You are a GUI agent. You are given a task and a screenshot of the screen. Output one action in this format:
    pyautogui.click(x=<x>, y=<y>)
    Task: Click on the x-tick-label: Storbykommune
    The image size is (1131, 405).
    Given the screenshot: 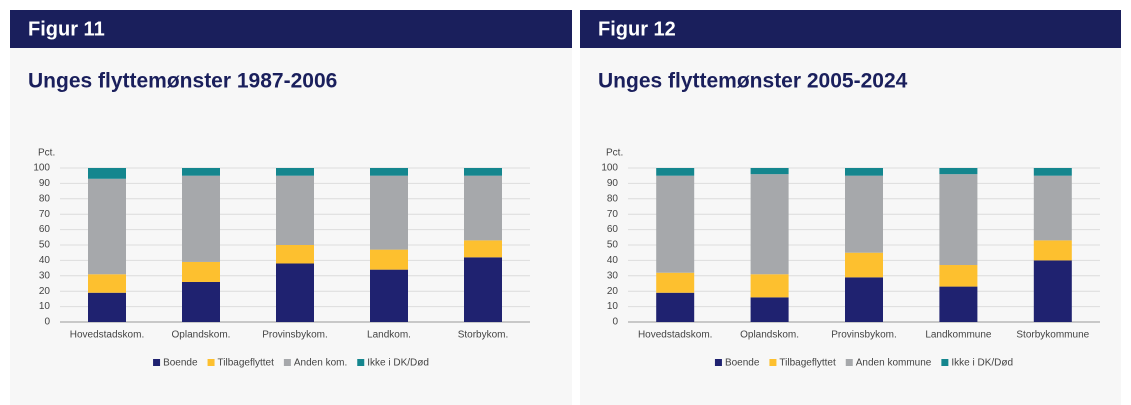 What is the action you would take?
    pyautogui.click(x=1052, y=335)
    